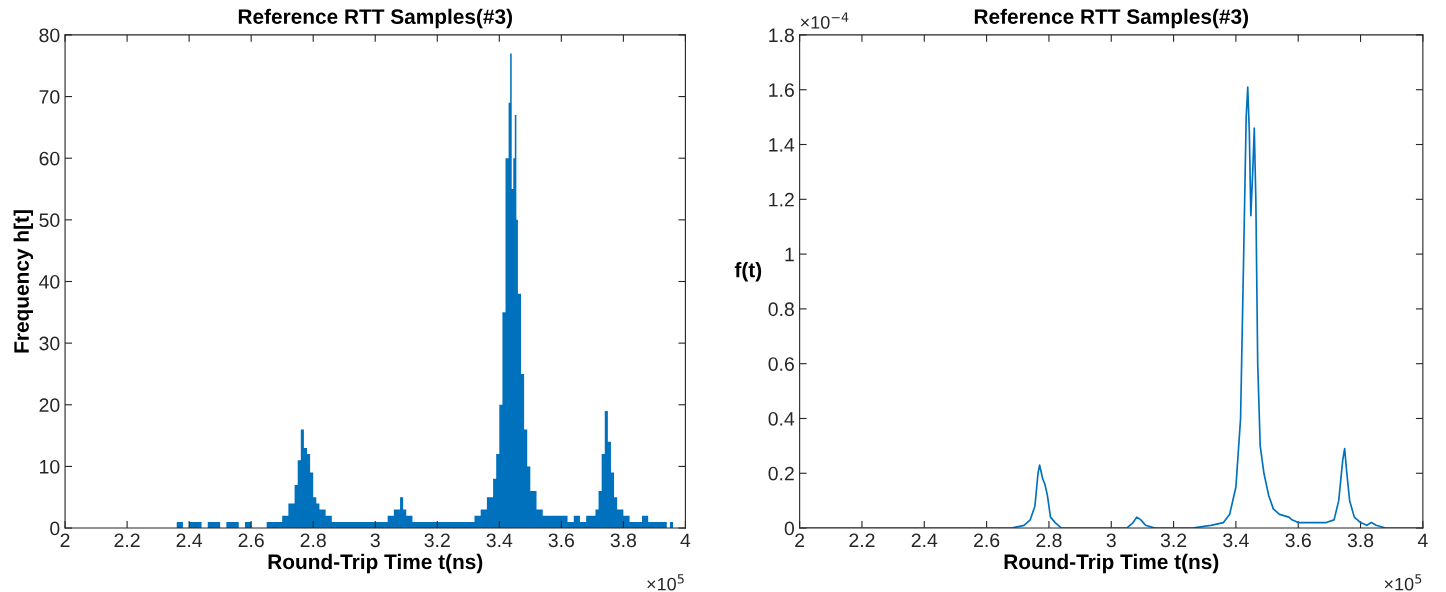  I want to click on y-tick-label: 50, so click(49, 220).